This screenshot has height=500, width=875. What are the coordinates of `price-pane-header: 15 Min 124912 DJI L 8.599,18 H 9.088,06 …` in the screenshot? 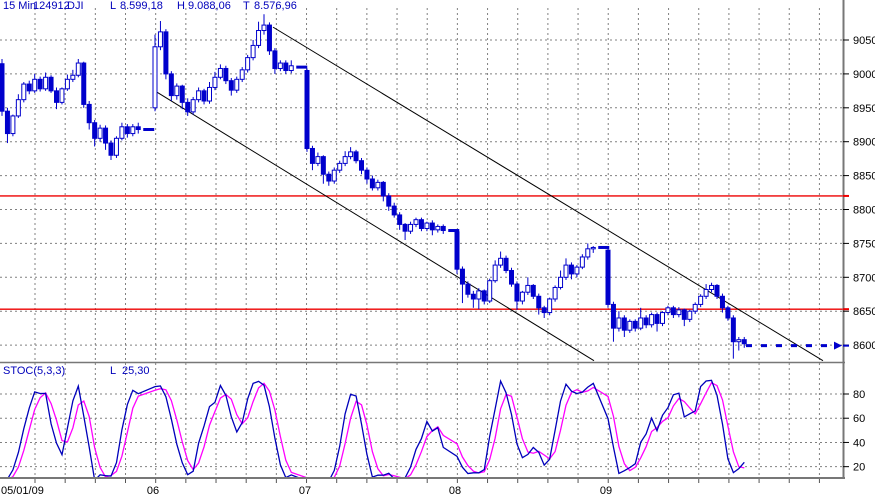 It's located at (437, 6).